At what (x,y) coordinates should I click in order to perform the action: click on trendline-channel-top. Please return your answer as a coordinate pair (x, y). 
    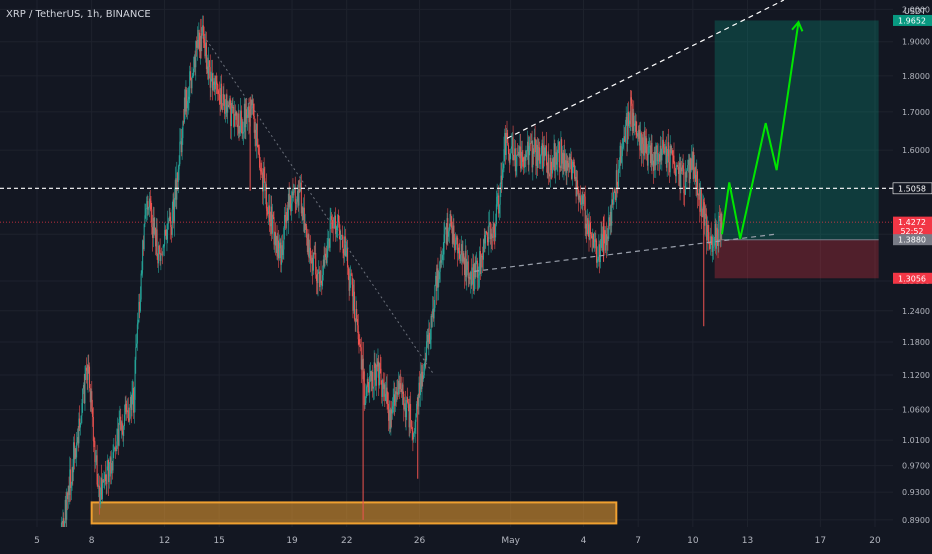
    Looking at the image, I should click on (645, 69).